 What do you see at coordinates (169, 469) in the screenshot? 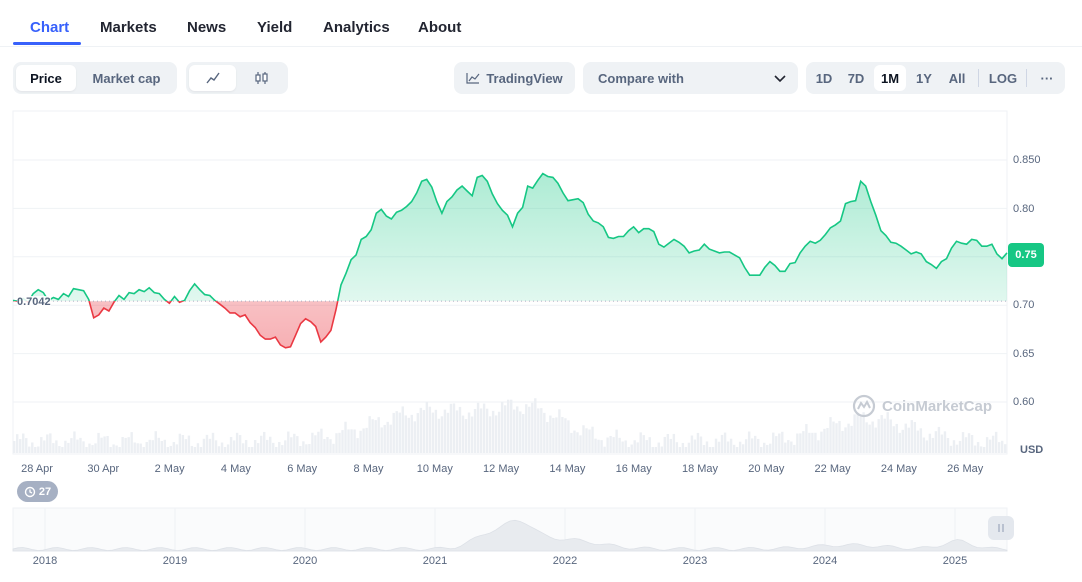
I see `x-tick-label: 2 May` at bounding box center [169, 469].